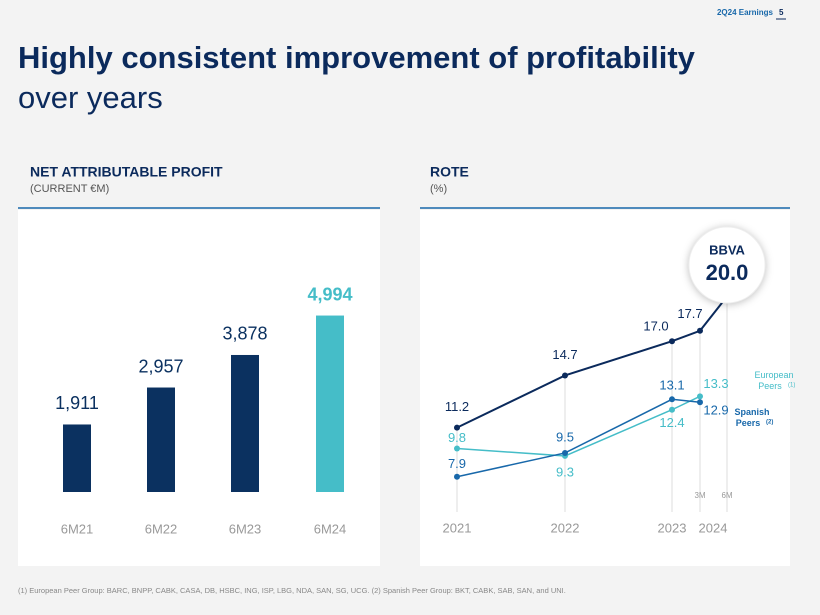  Describe the element at coordinates (715, 383) in the screenshot. I see `value-label: 13.3` at that location.